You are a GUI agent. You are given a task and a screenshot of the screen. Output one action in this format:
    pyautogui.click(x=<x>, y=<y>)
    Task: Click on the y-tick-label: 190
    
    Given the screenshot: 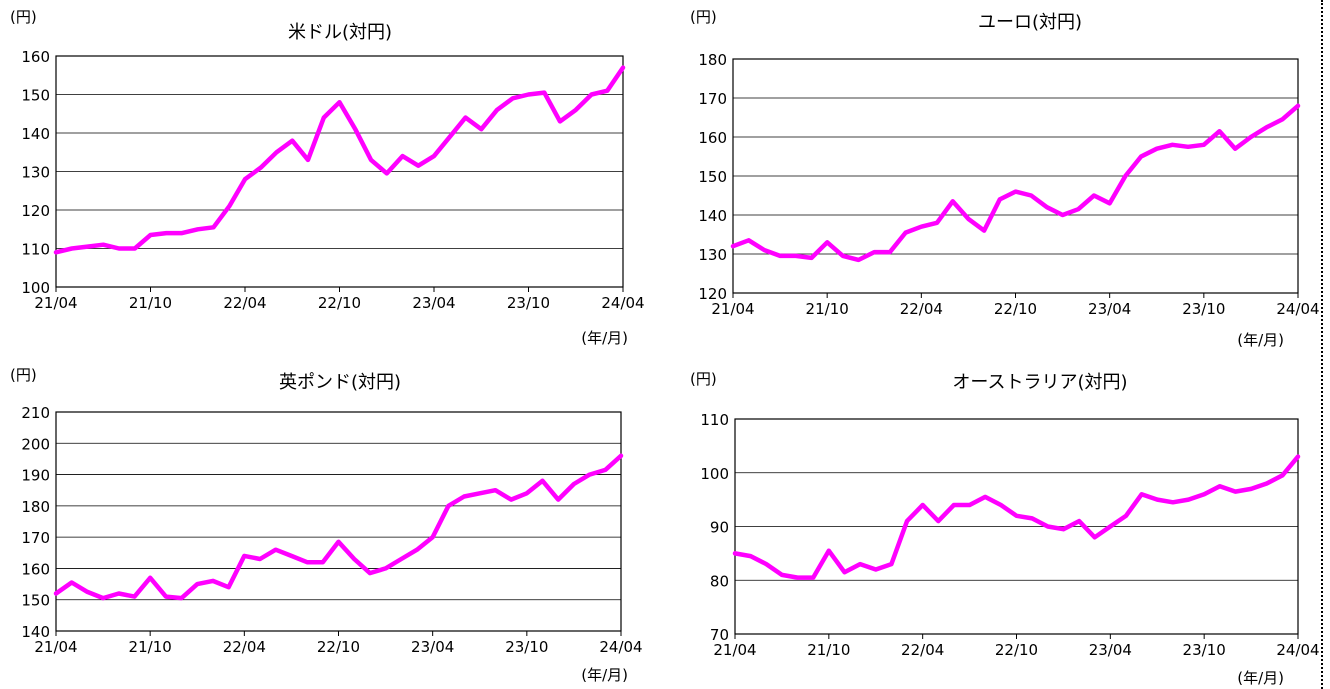 What is the action you would take?
    pyautogui.click(x=35, y=476)
    